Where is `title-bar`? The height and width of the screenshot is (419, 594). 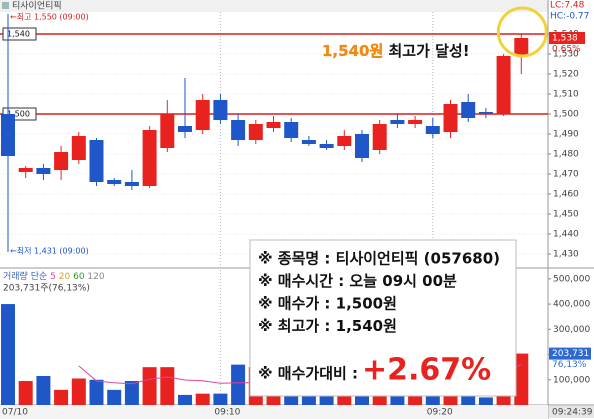
title-bar is located at coordinates (274, 6).